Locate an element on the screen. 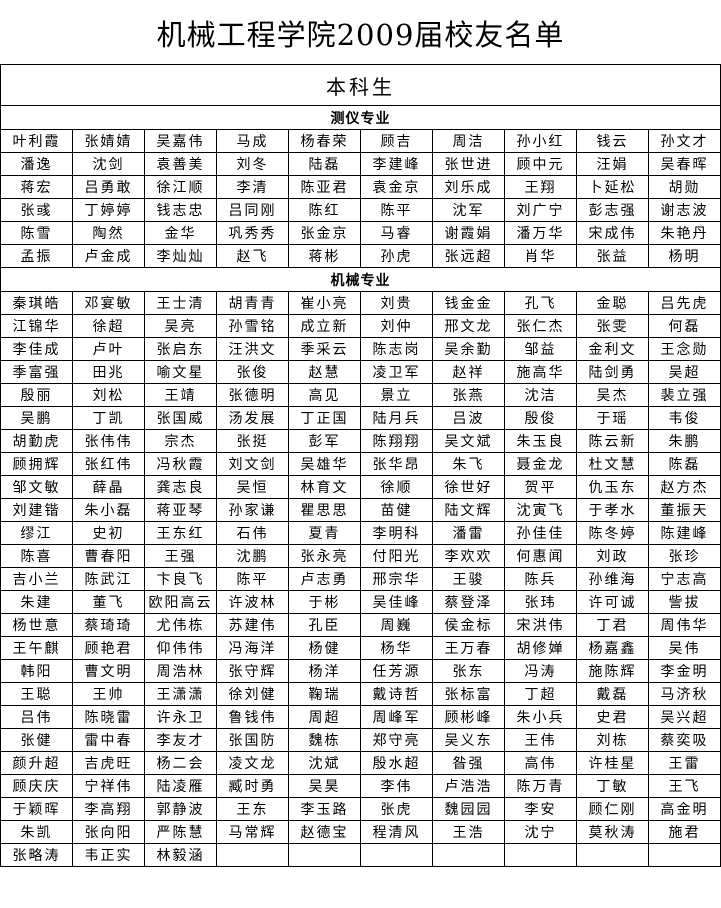  name-cell: 汪娟 is located at coordinates (612, 164).